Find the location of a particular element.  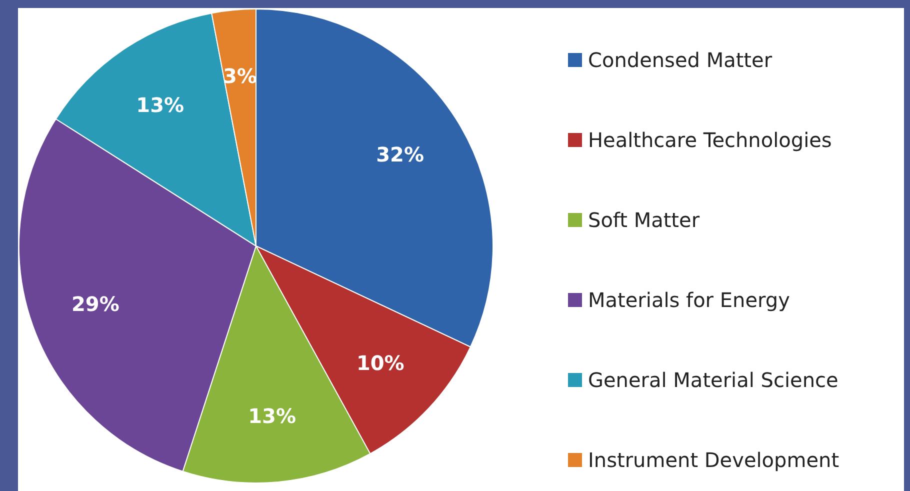

legend-label: General Material Science is located at coordinates (713, 380).